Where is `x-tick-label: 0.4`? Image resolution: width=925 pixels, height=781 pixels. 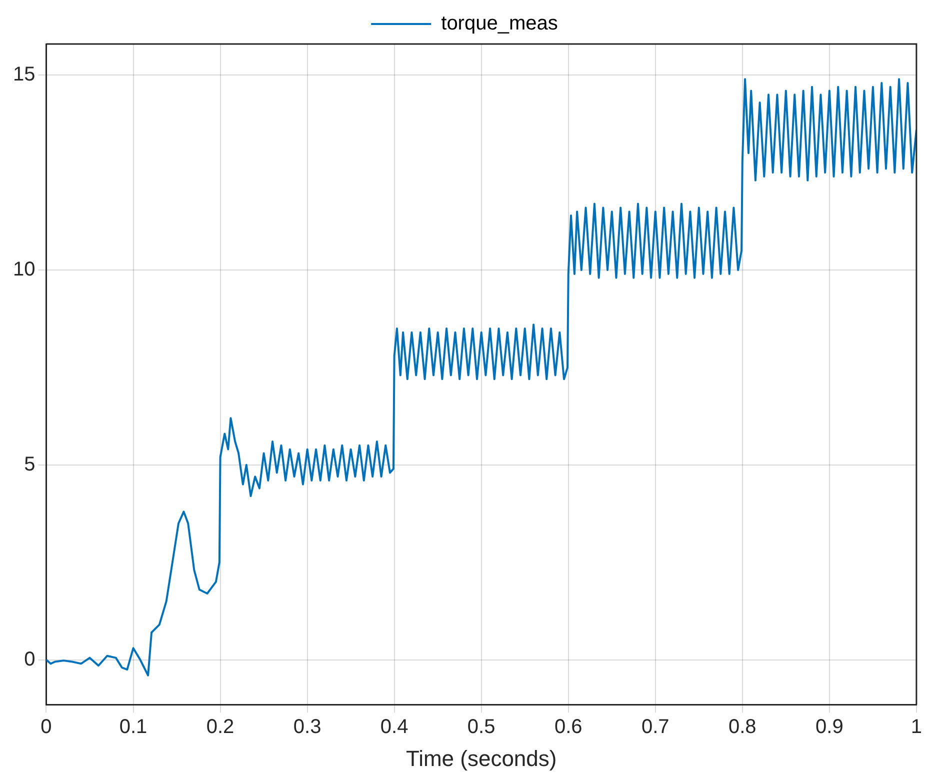 x-tick-label: 0.4 is located at coordinates (394, 727).